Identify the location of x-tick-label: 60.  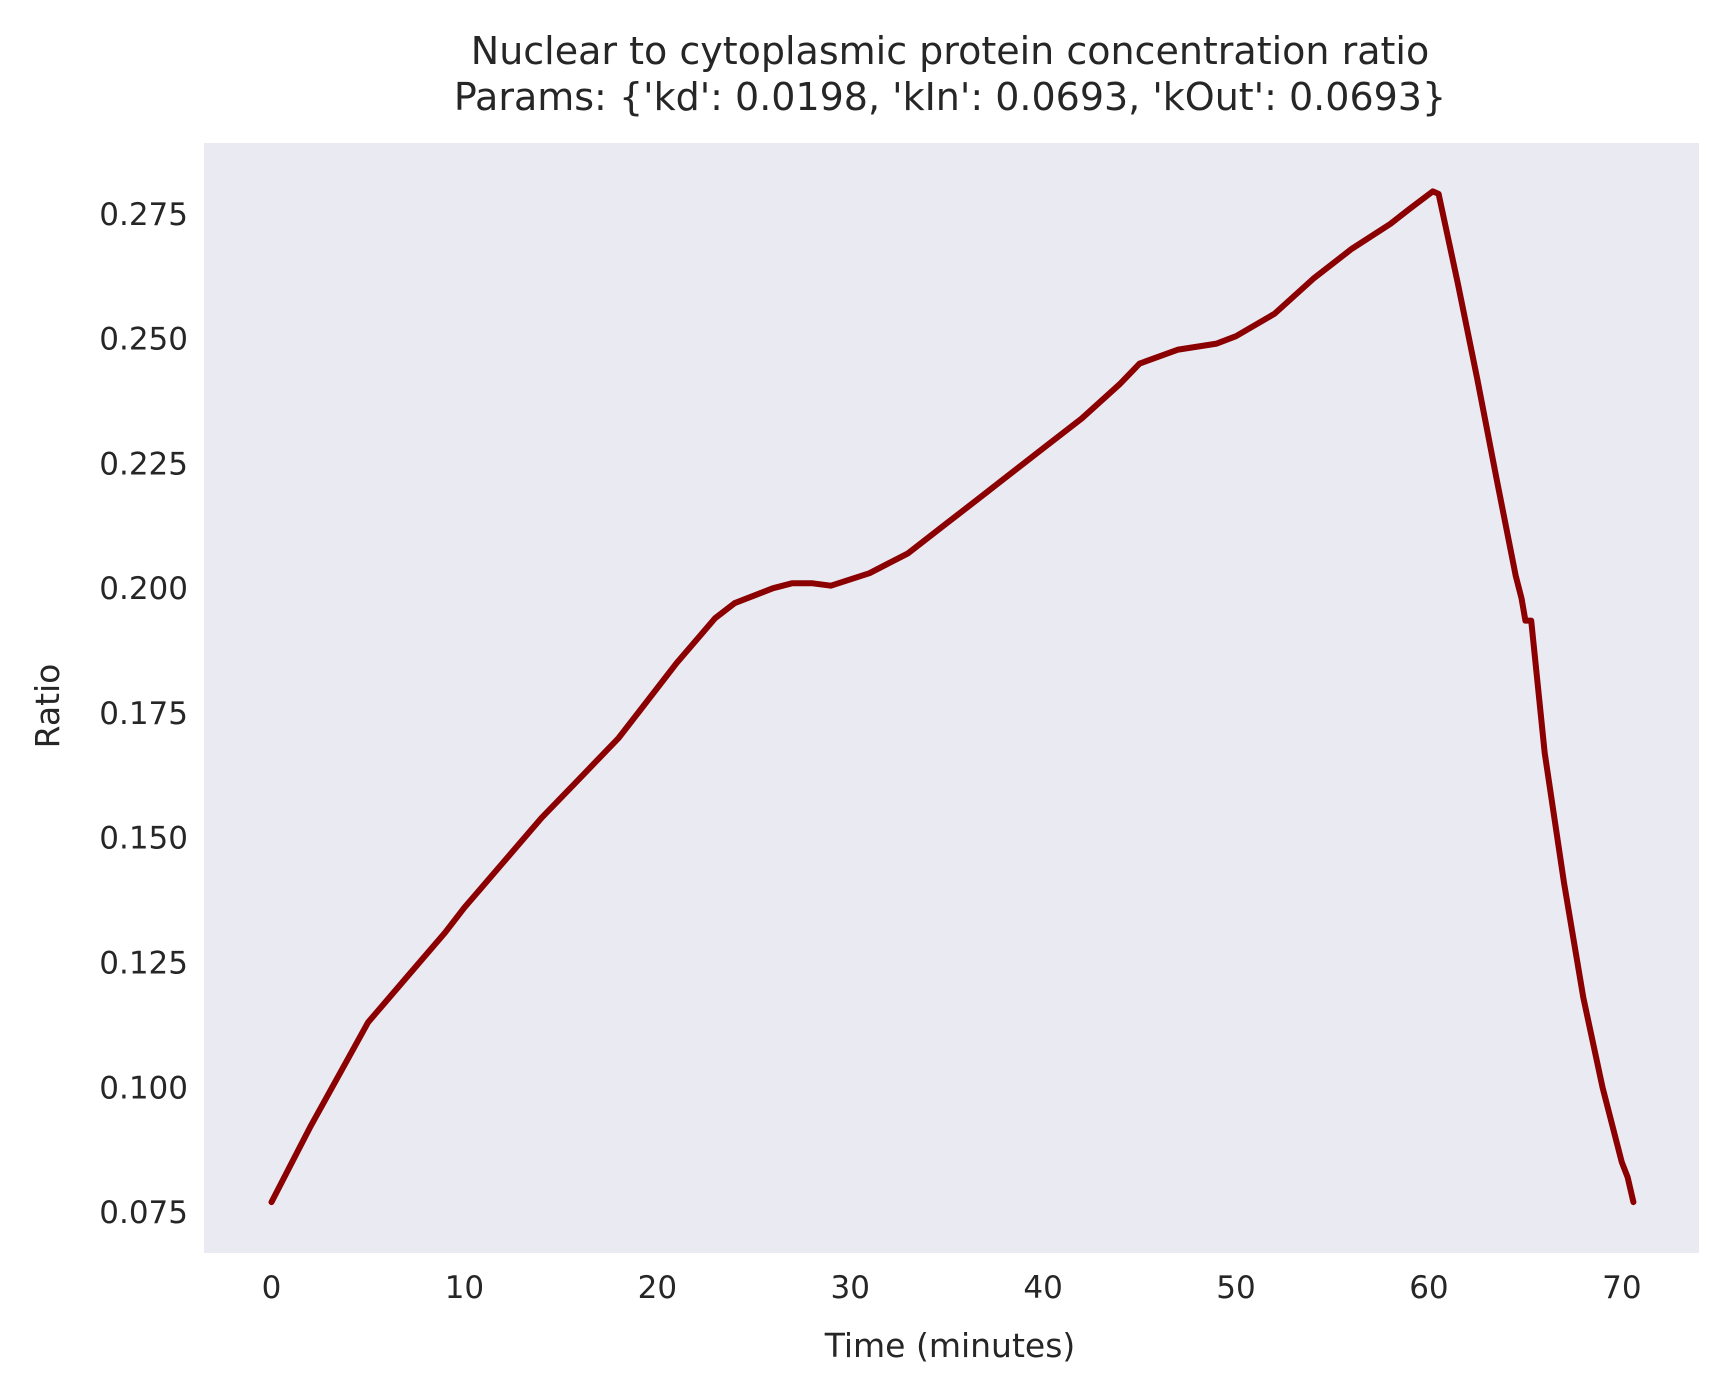
(1428, 1288).